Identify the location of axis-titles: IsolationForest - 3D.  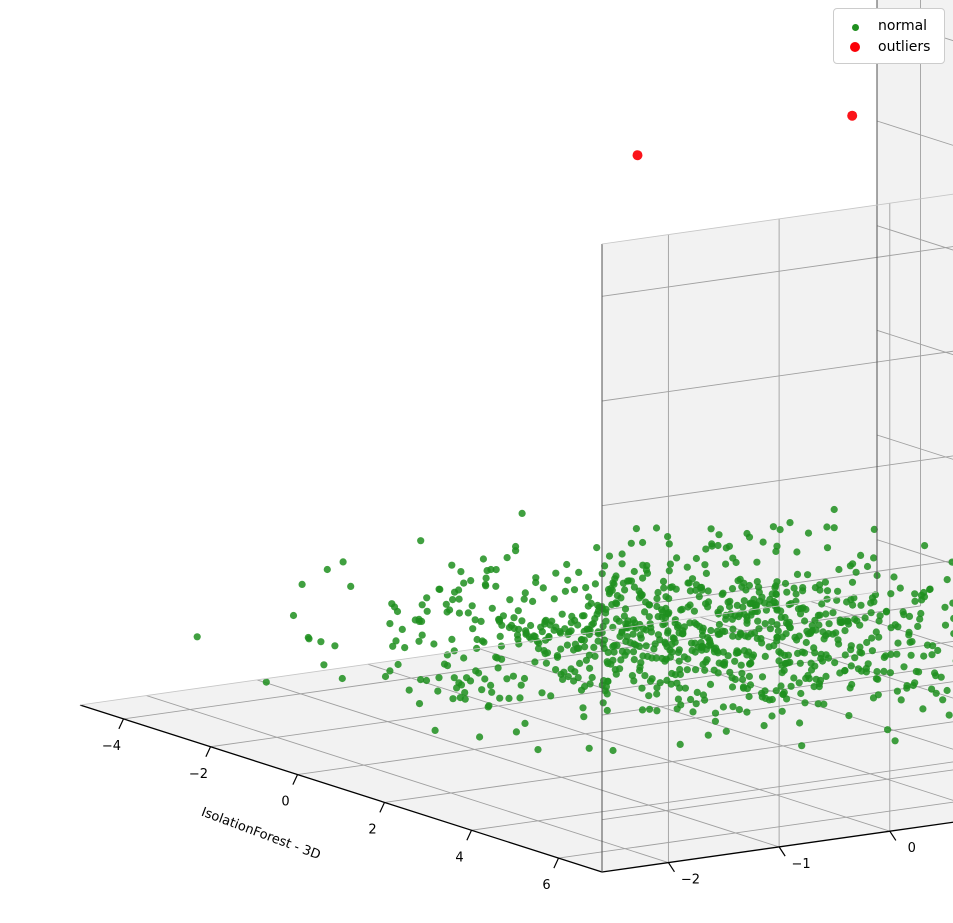
(260, 834).